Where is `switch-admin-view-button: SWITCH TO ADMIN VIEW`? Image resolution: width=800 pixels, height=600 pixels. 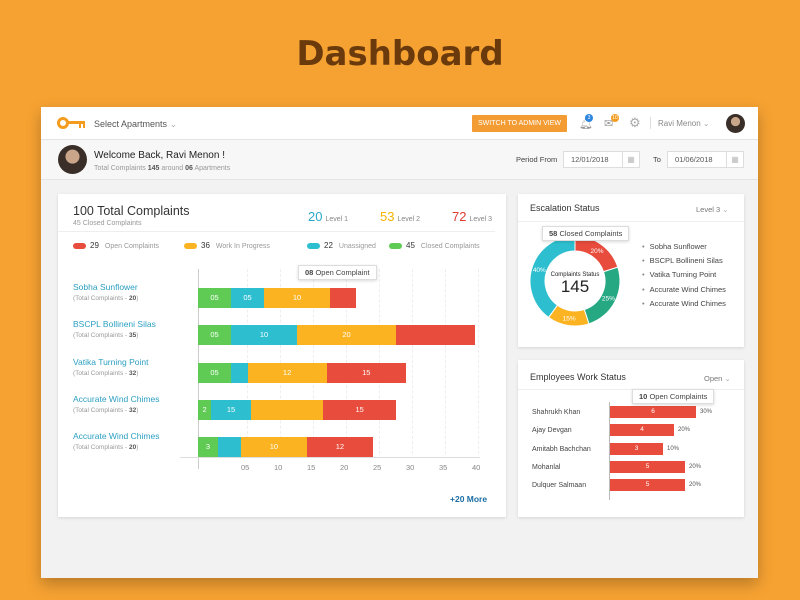
switch-admin-view-button: SWITCH TO ADMIN VIEW is located at coordinates (519, 123).